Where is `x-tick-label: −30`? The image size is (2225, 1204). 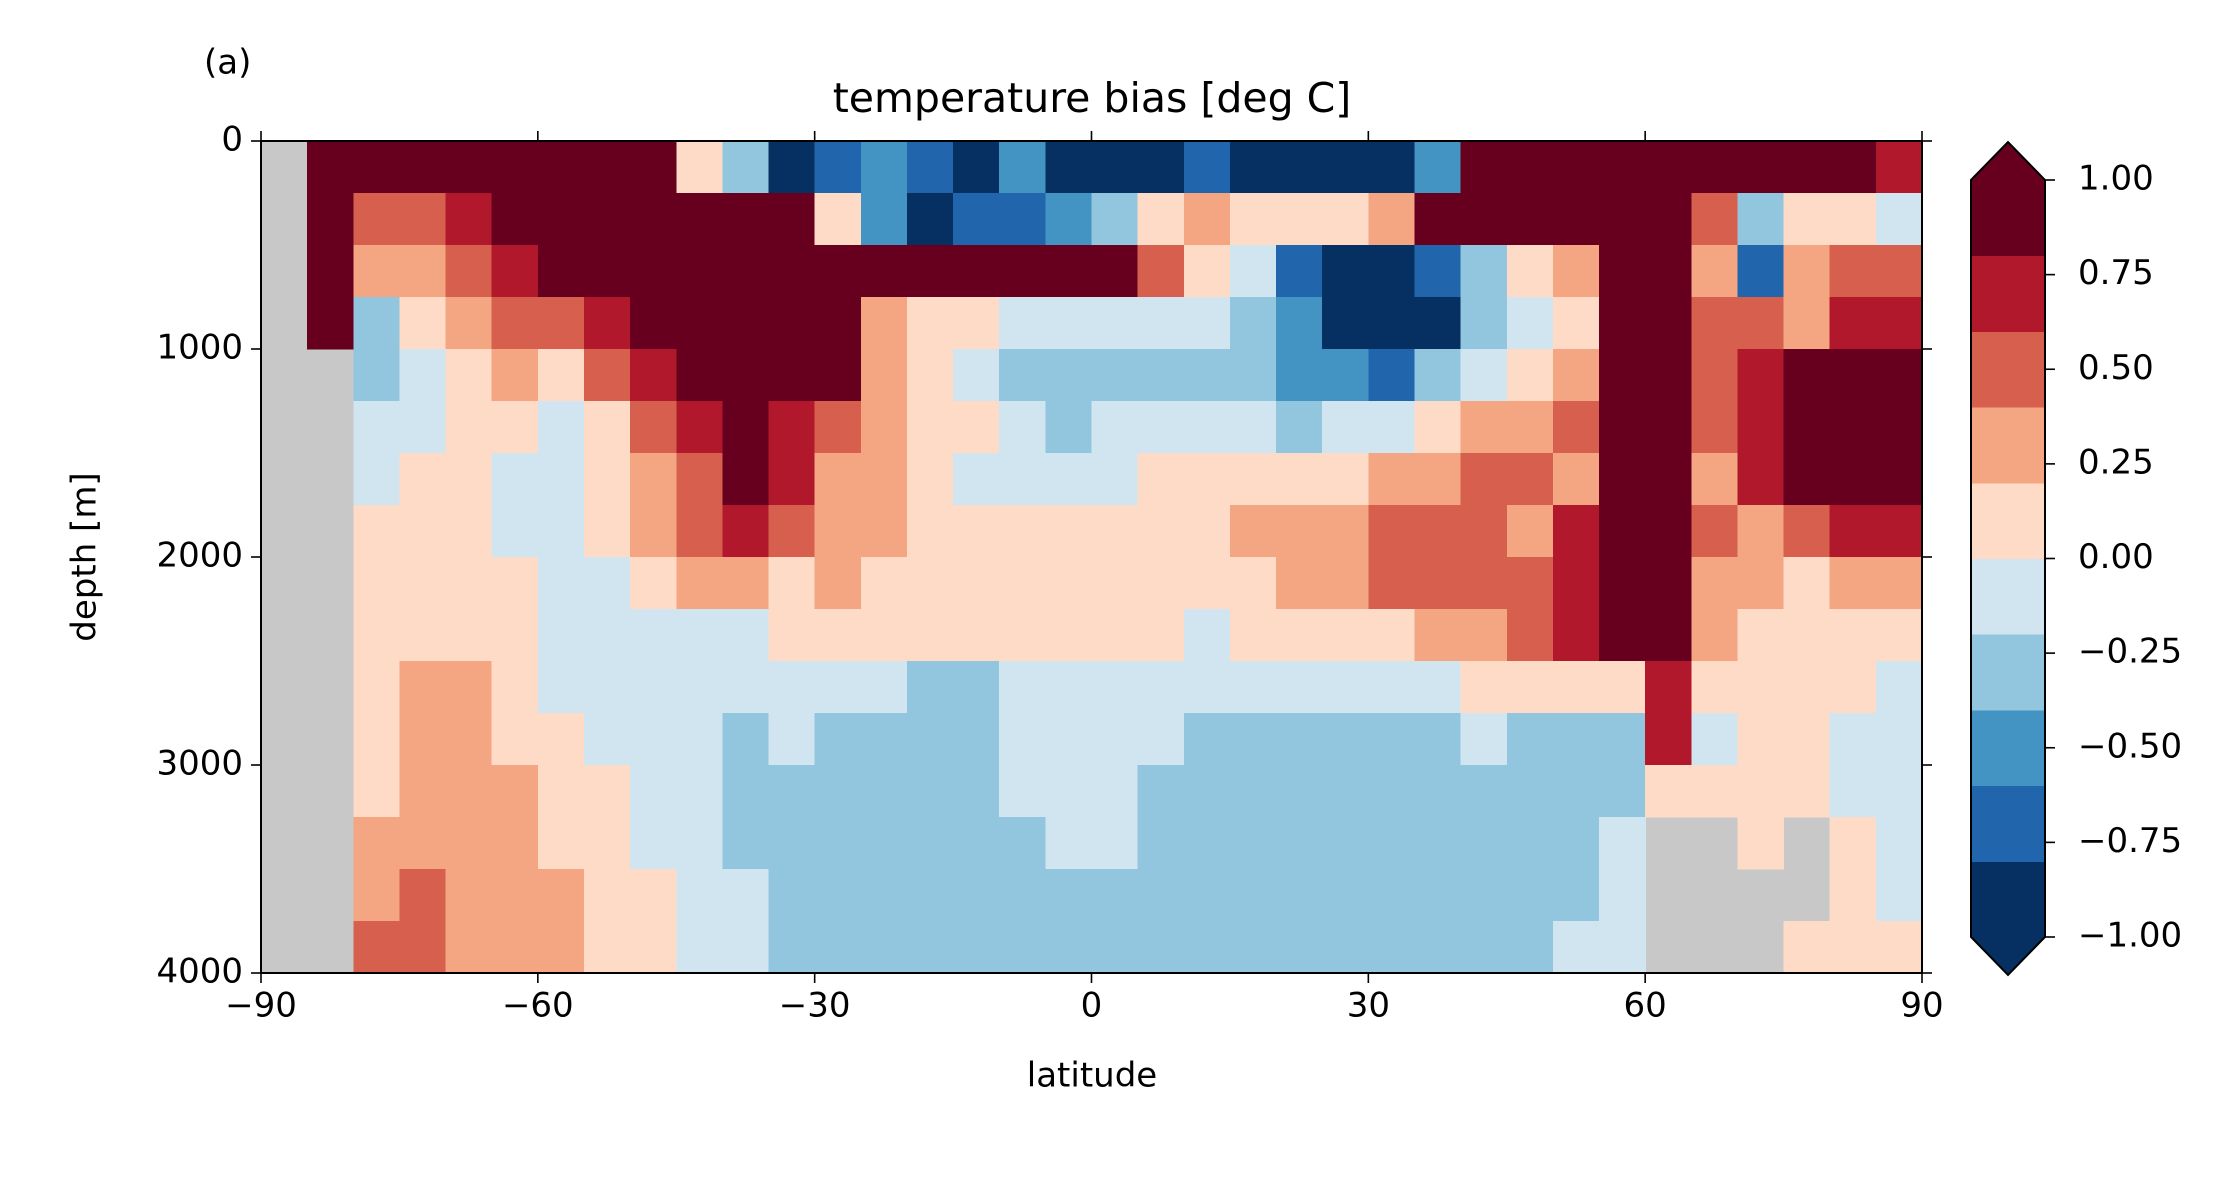 x-tick-label: −30 is located at coordinates (815, 1006).